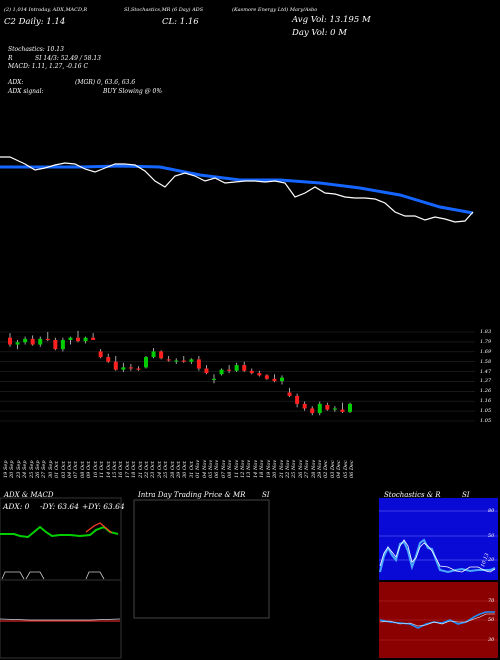 This screenshot has height=660, width=500. Describe the element at coordinates (491, 511) in the screenshot. I see `stoch-axis-80: 80` at that location.